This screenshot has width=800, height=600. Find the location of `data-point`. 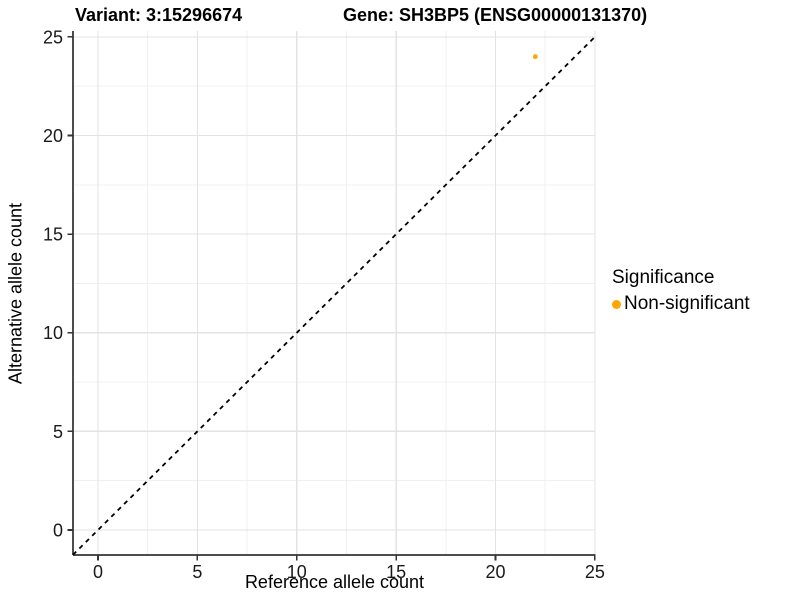

data-point is located at coordinates (535, 57).